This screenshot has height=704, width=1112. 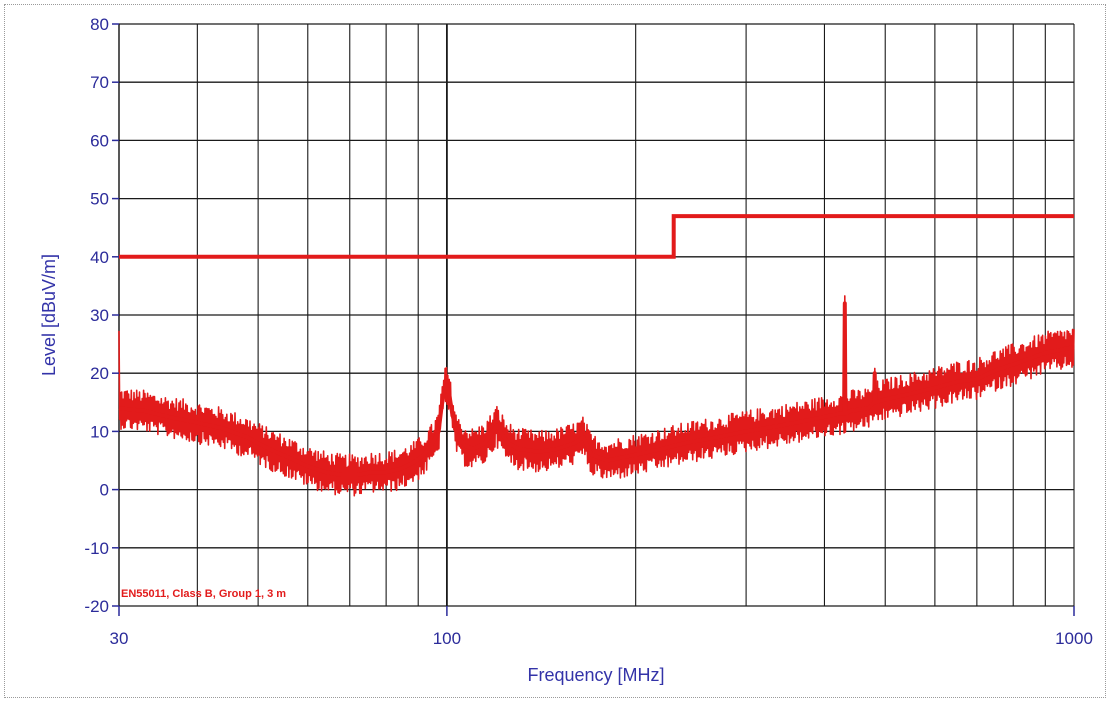 I want to click on y-tick-label: 0, so click(x=104, y=490).